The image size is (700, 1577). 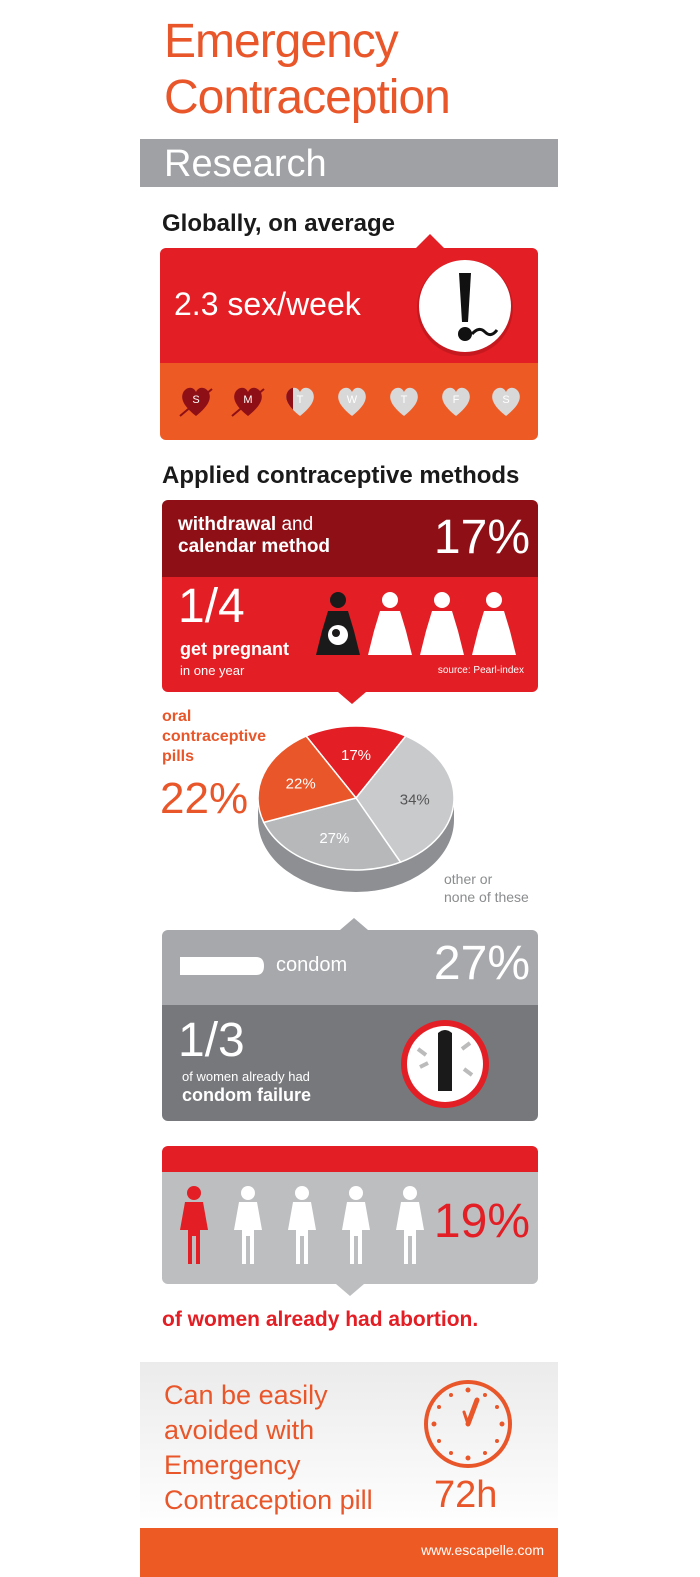 I want to click on methods-heading: Applied contraceptive methods, so click(x=341, y=475).